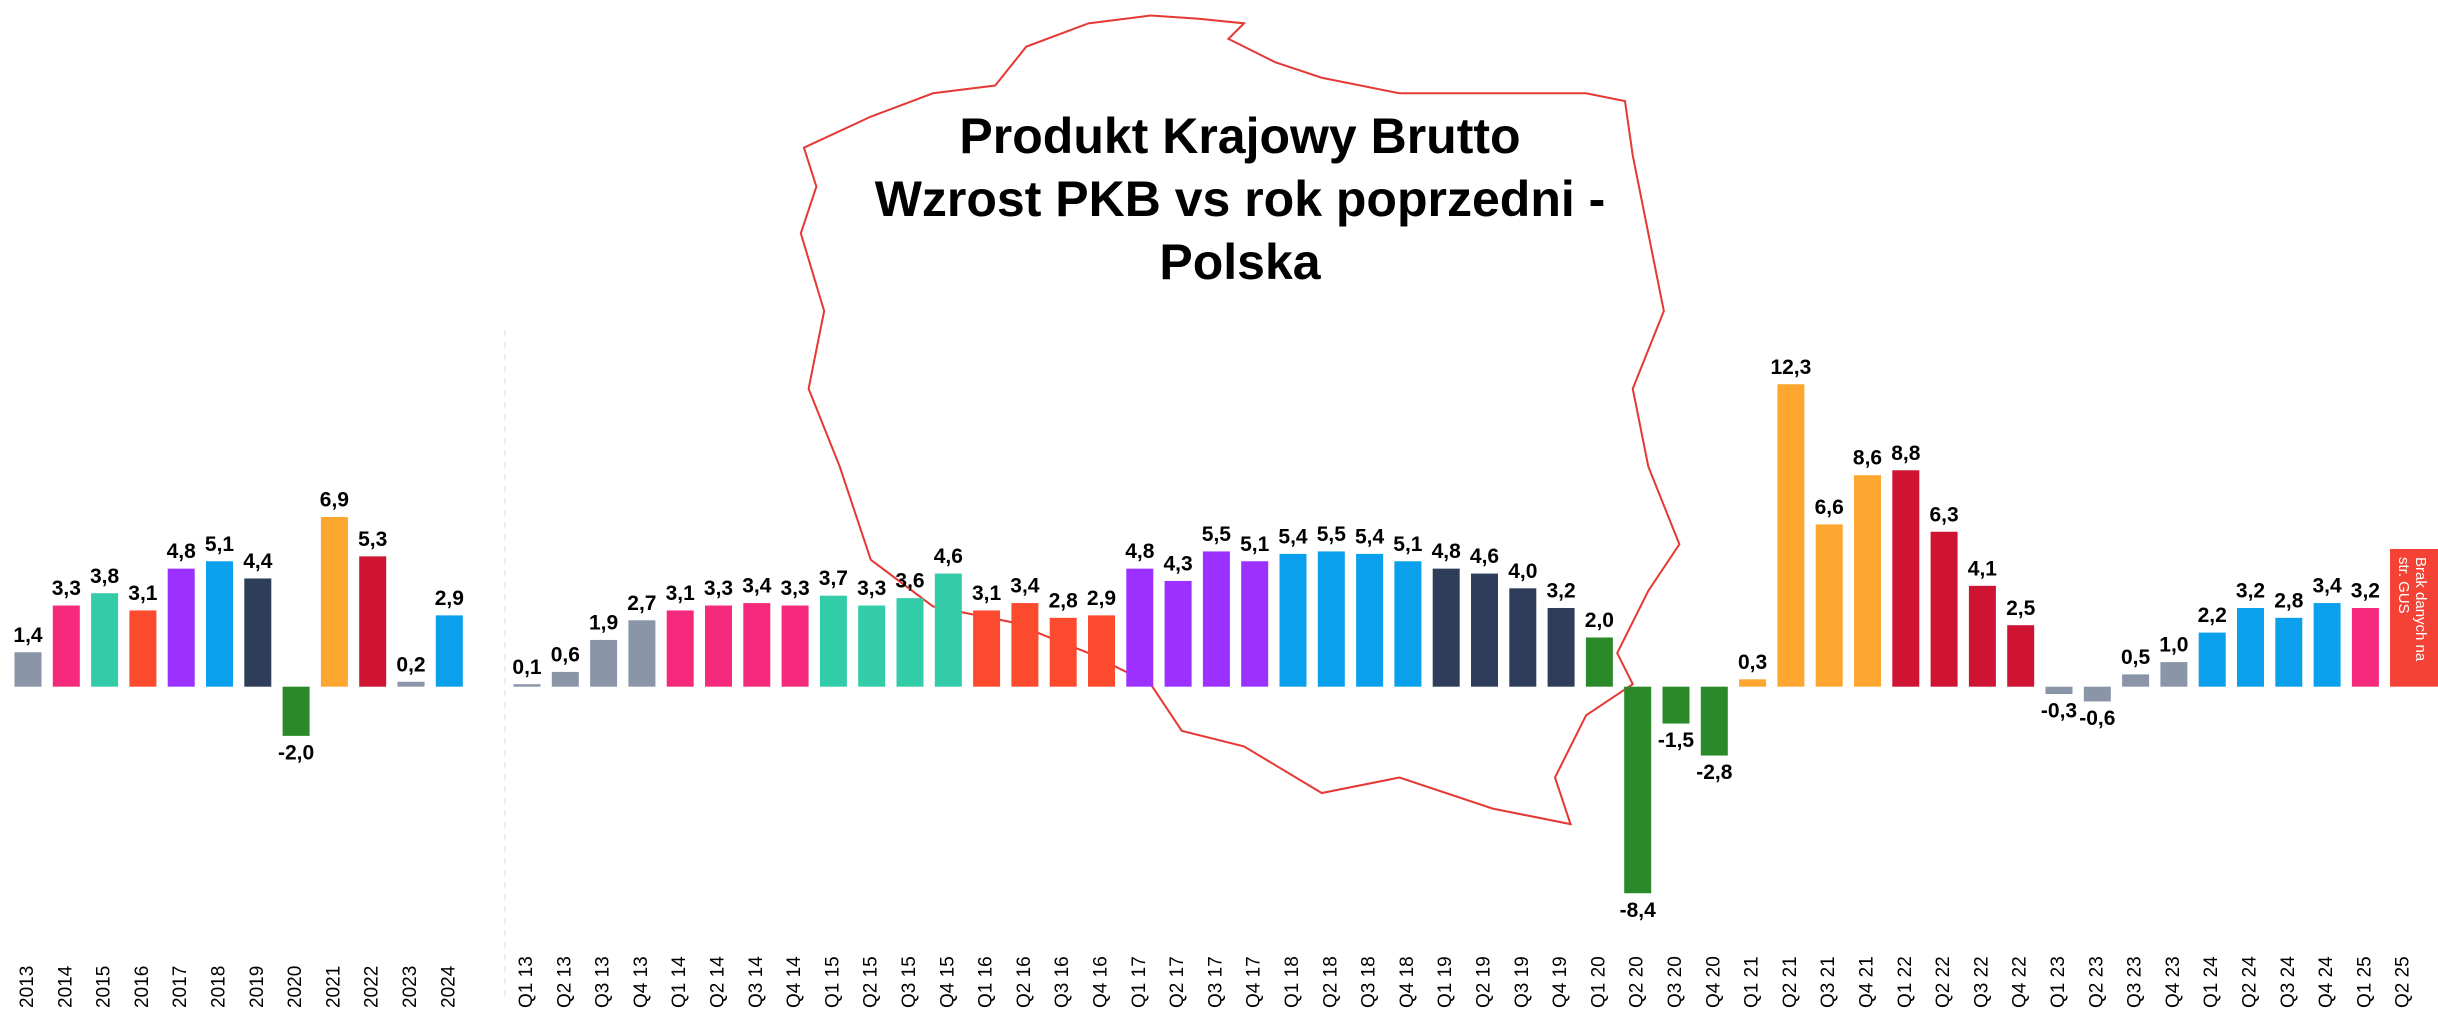  I want to click on x-tick-label: Q4 22, so click(2020, 982).